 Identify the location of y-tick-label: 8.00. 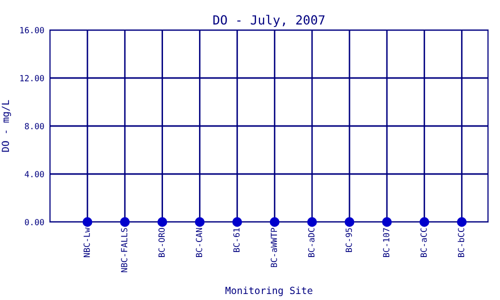
(34, 126).